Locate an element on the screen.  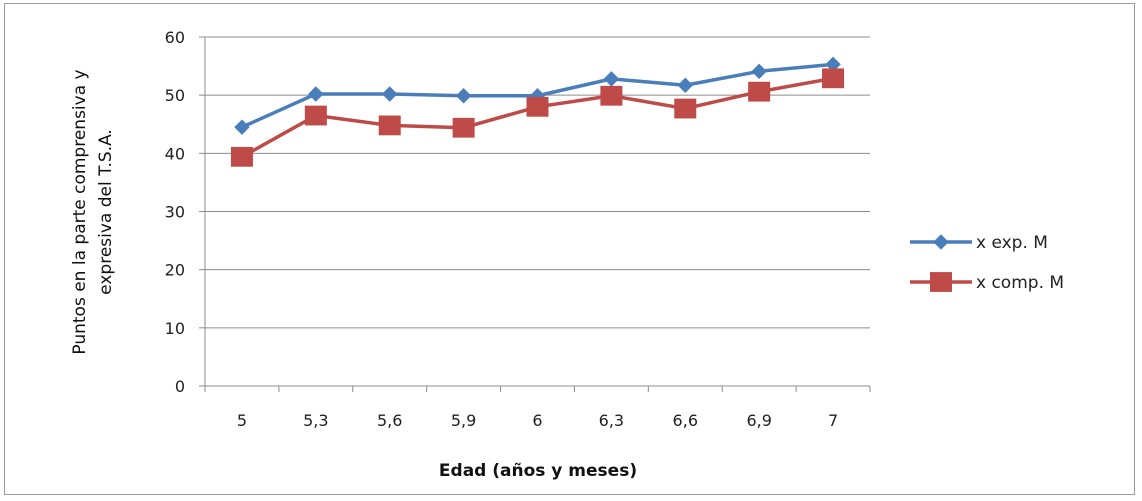
x-tick-label: 5 is located at coordinates (242, 420).